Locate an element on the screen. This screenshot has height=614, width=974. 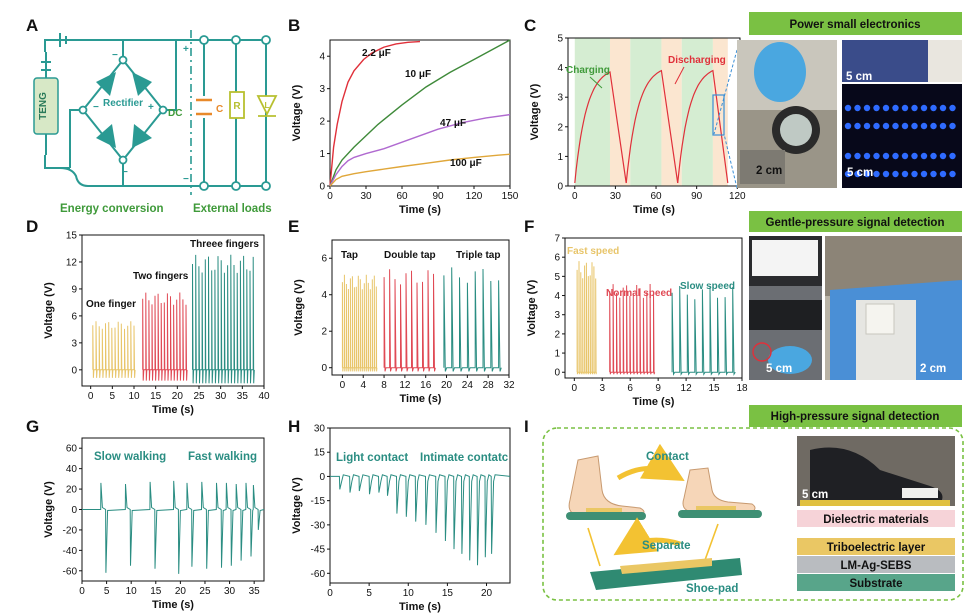
panel-c-photos: Power small electronics 2 cm 5 cm 5 cm is located at coordinates (837, 100).